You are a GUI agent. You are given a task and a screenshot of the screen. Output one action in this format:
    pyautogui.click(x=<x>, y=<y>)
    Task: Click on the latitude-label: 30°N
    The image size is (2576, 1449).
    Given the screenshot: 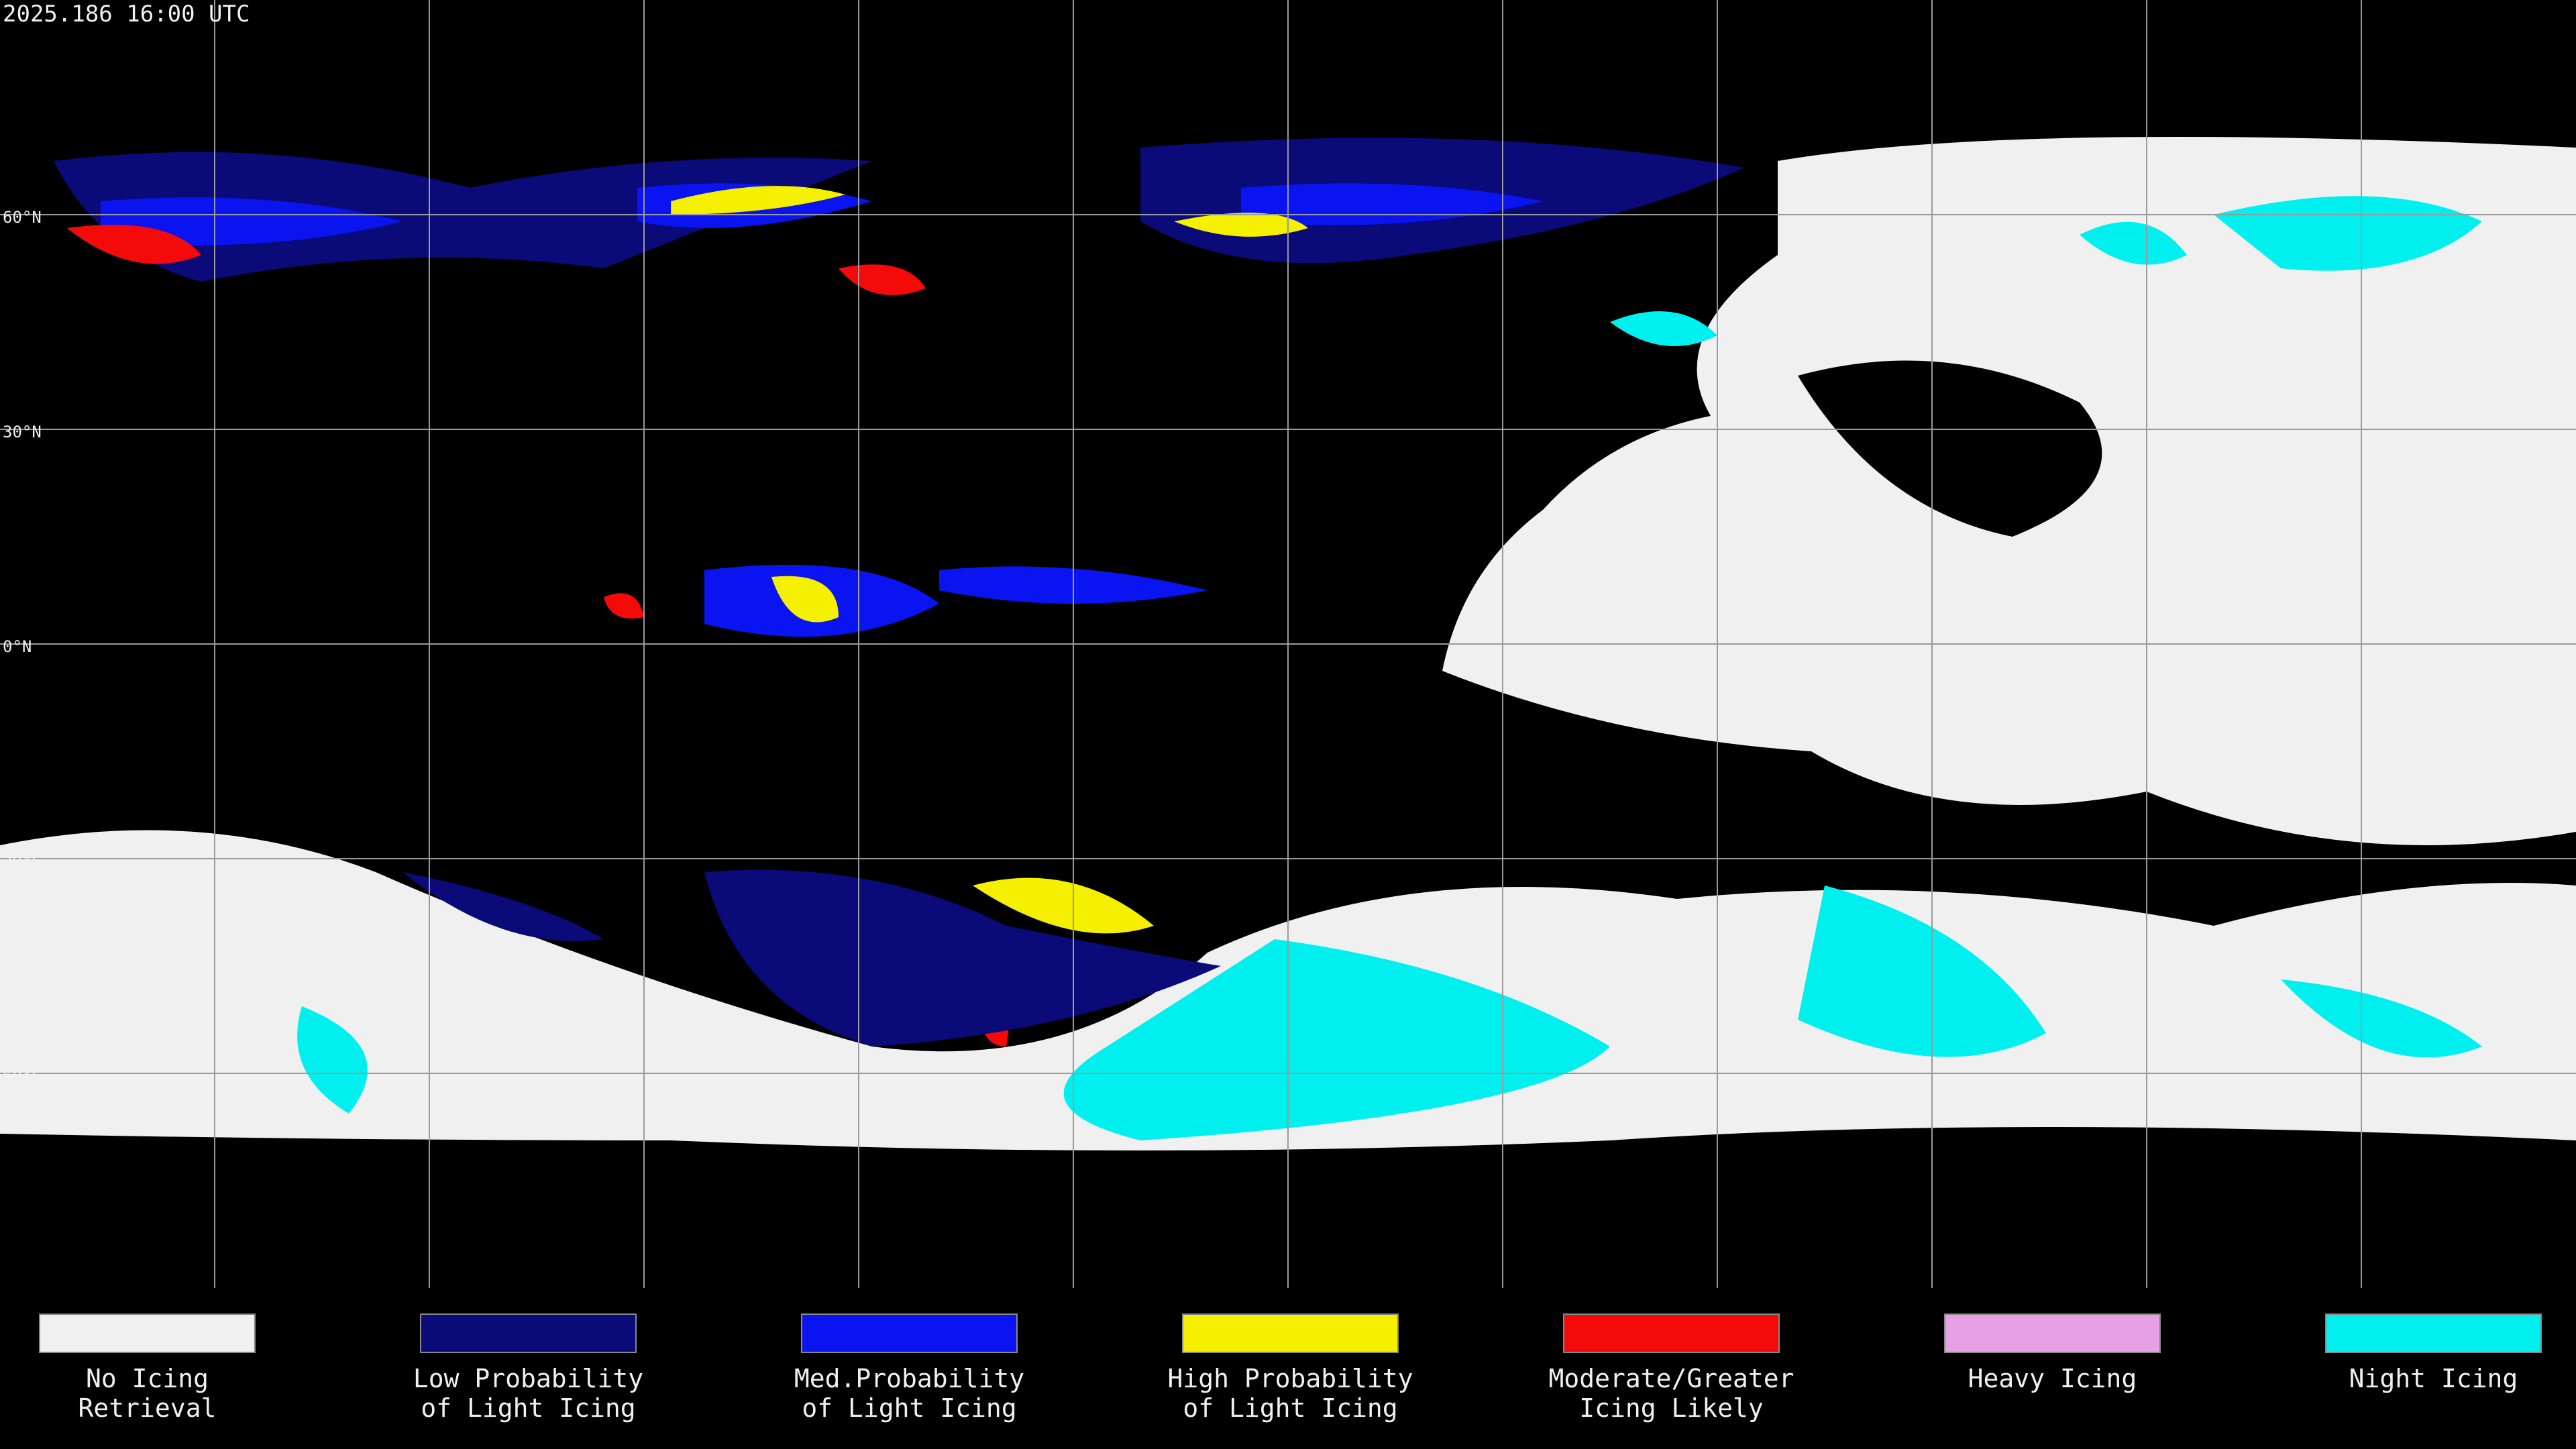 What is the action you would take?
    pyautogui.click(x=22, y=432)
    